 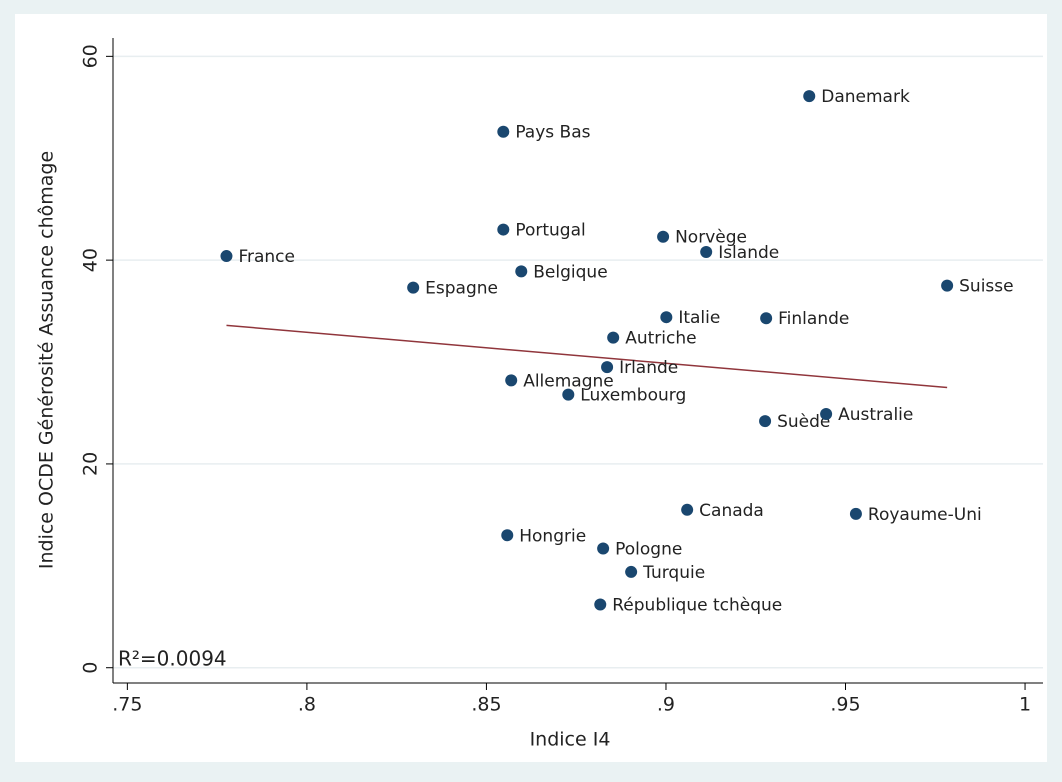 What do you see at coordinates (568, 381) in the screenshot?
I see `point-label: Allemagne` at bounding box center [568, 381].